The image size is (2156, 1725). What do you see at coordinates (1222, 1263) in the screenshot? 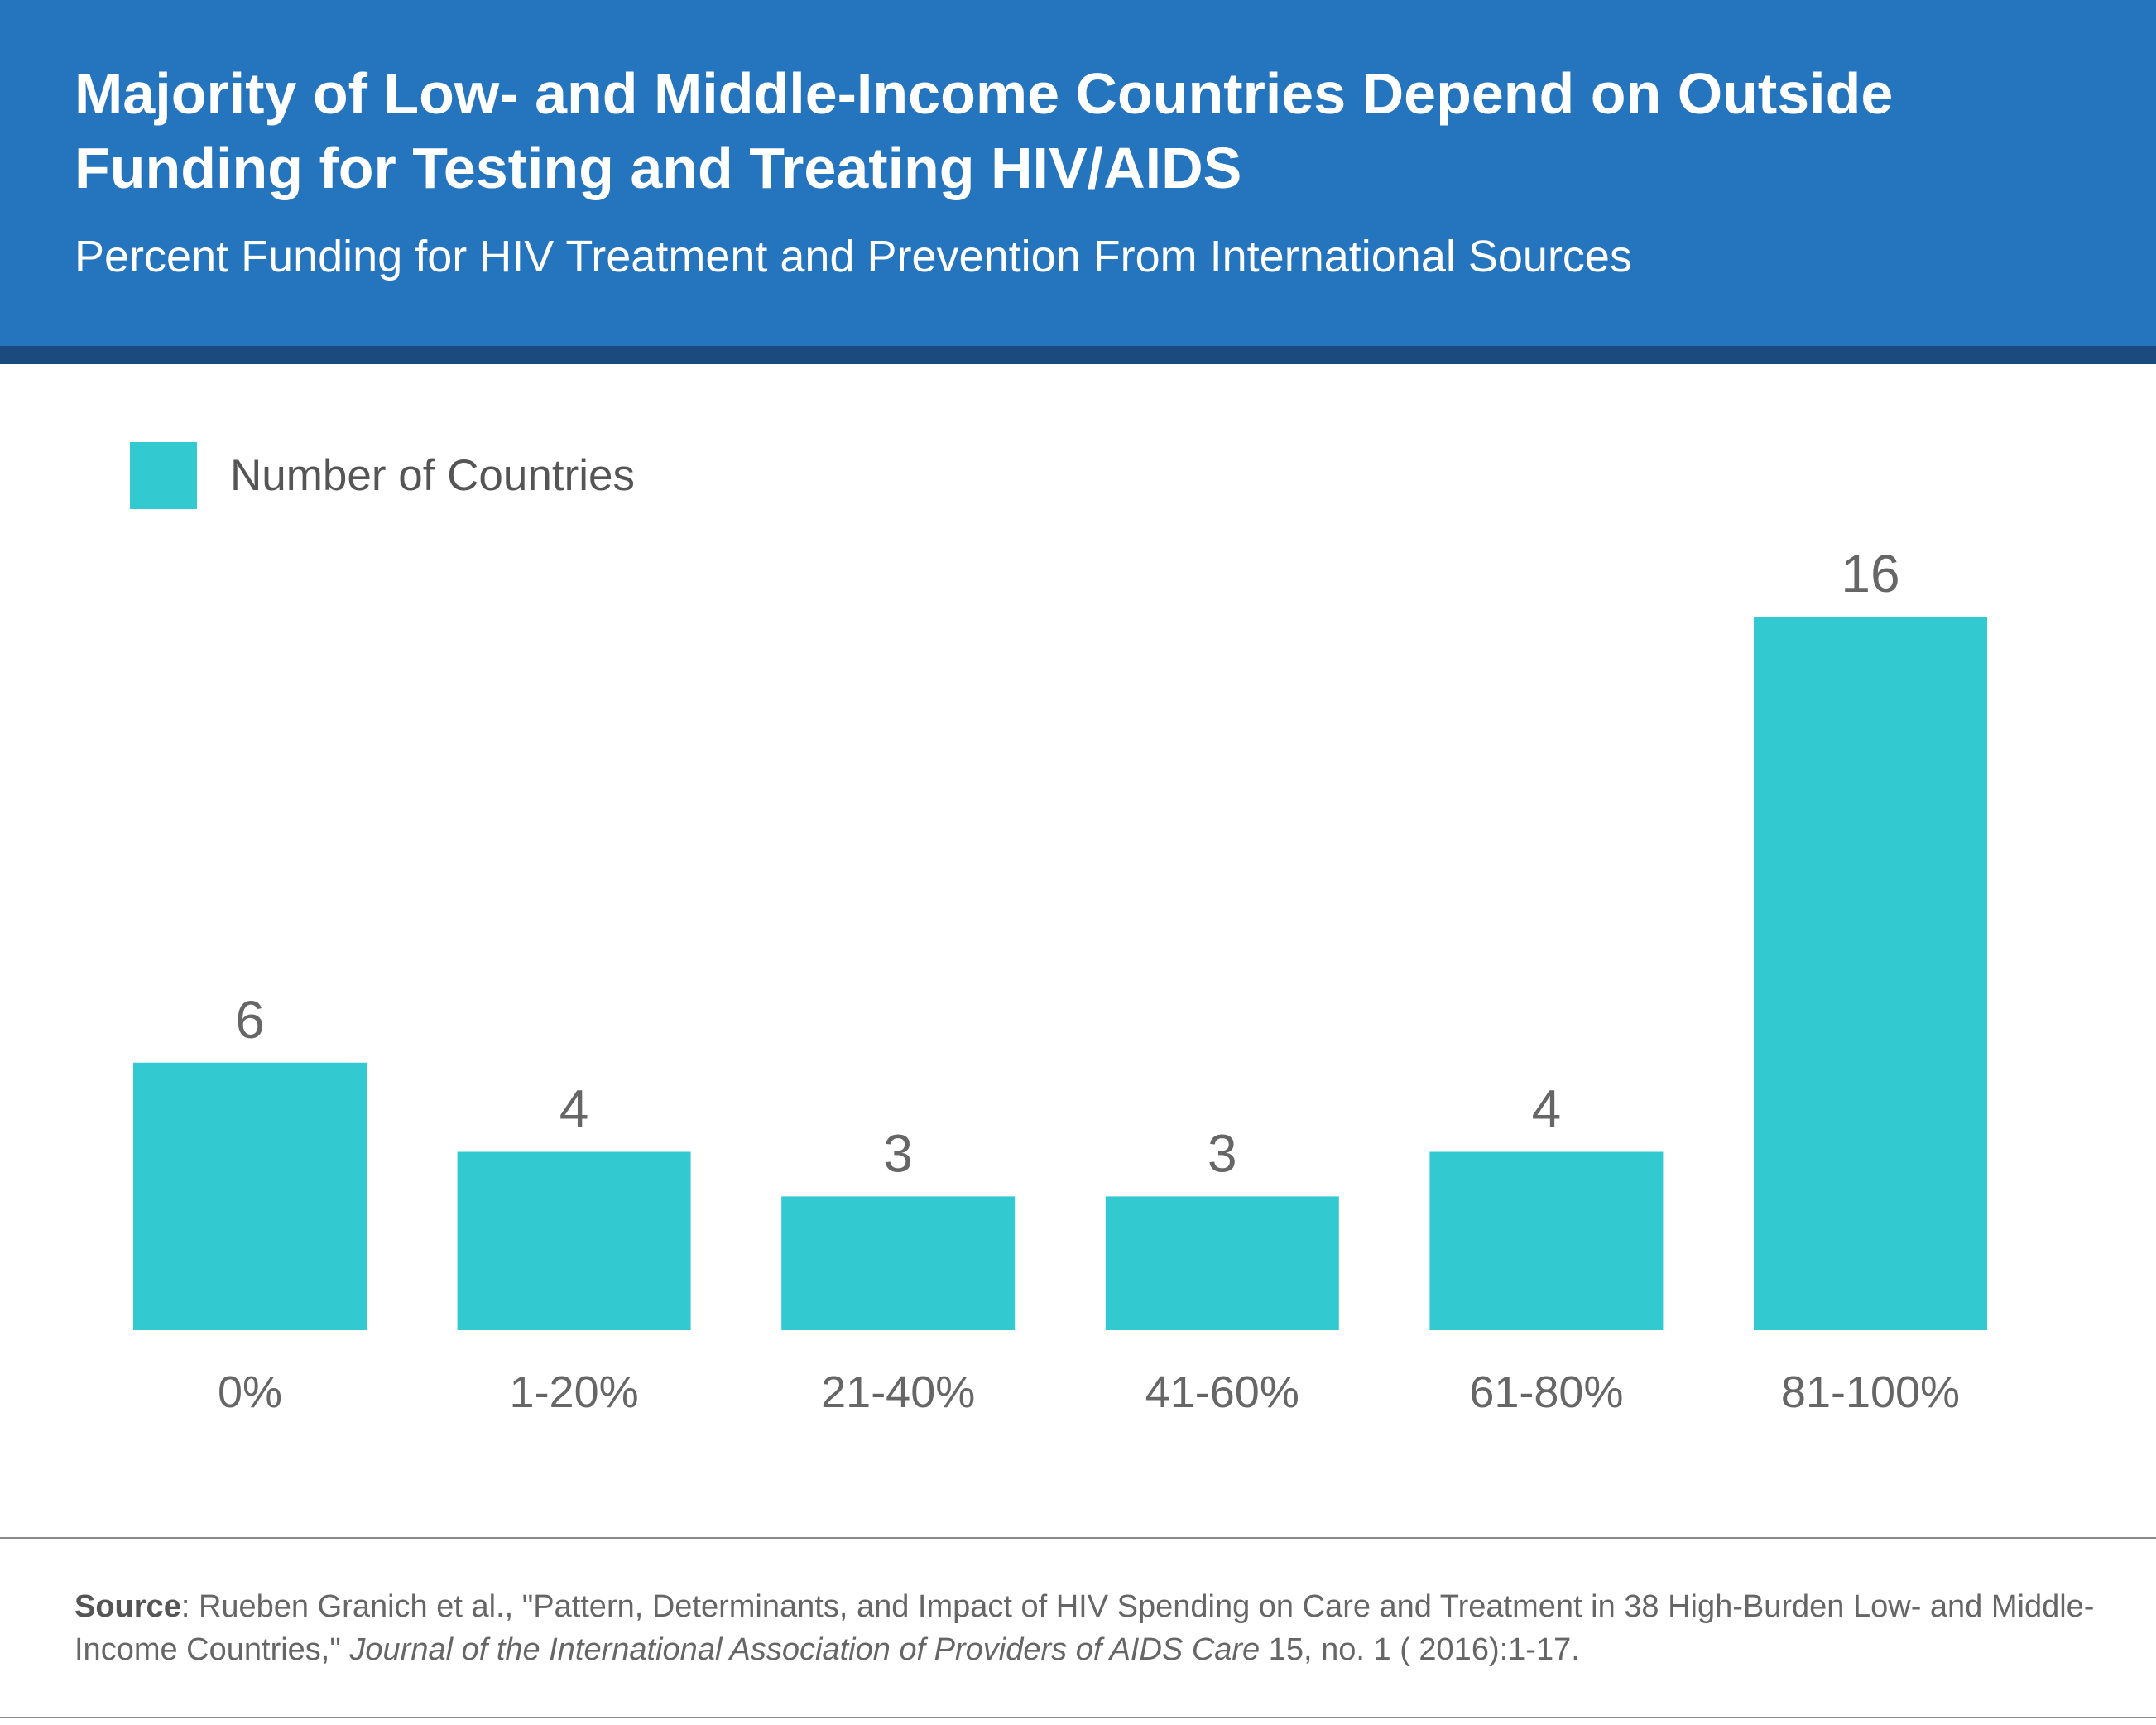
I see `bar-41-60pct` at bounding box center [1222, 1263].